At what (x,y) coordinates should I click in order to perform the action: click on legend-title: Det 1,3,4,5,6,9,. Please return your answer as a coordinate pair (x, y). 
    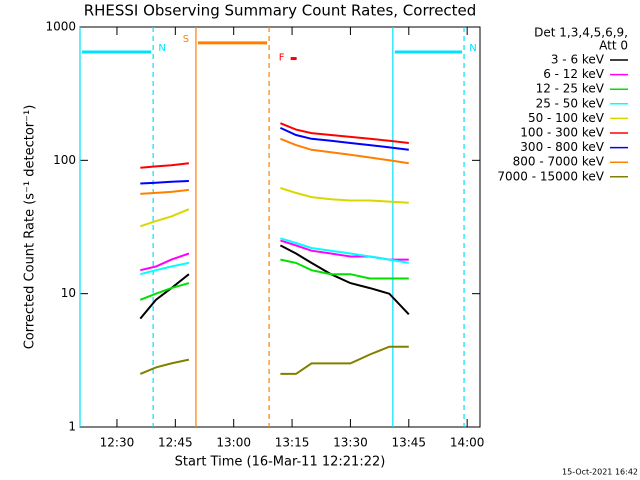
    Looking at the image, I should click on (581, 33).